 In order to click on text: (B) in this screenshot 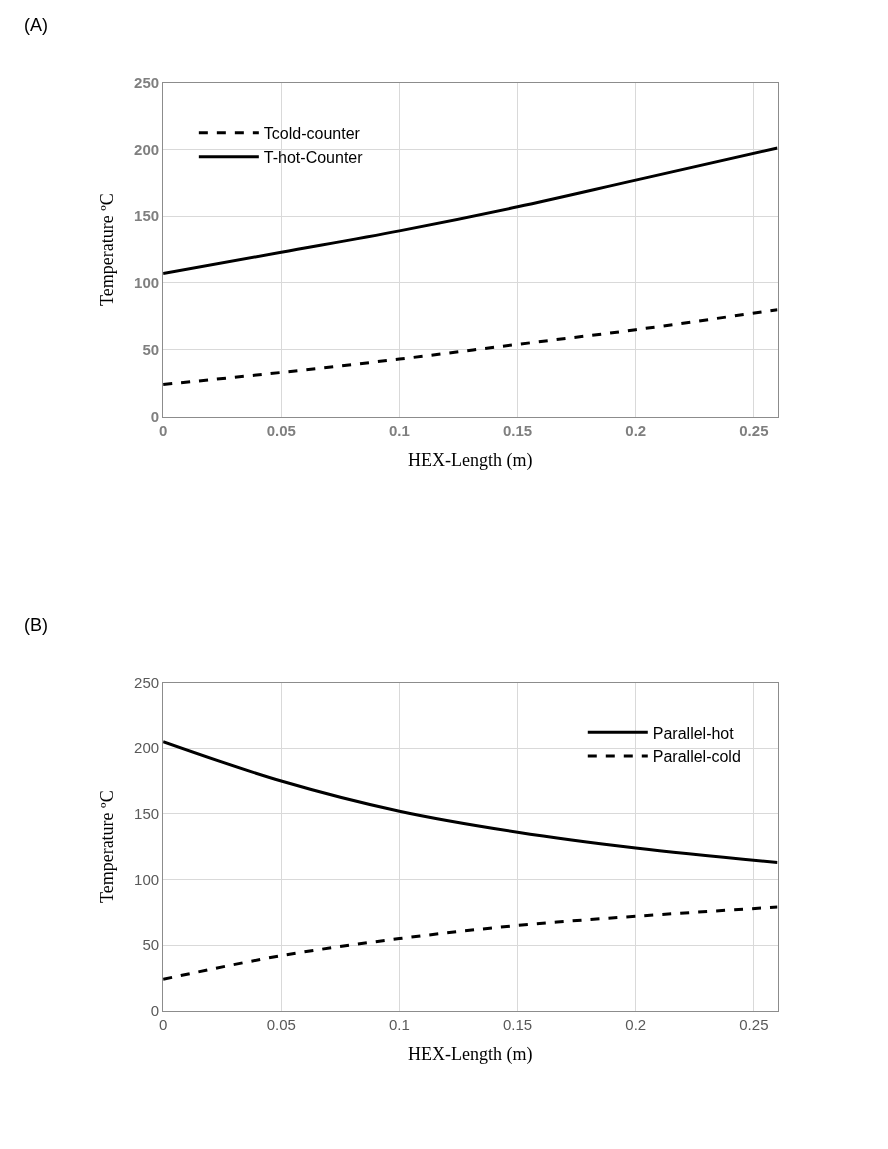, I will do `click(36, 625)`.